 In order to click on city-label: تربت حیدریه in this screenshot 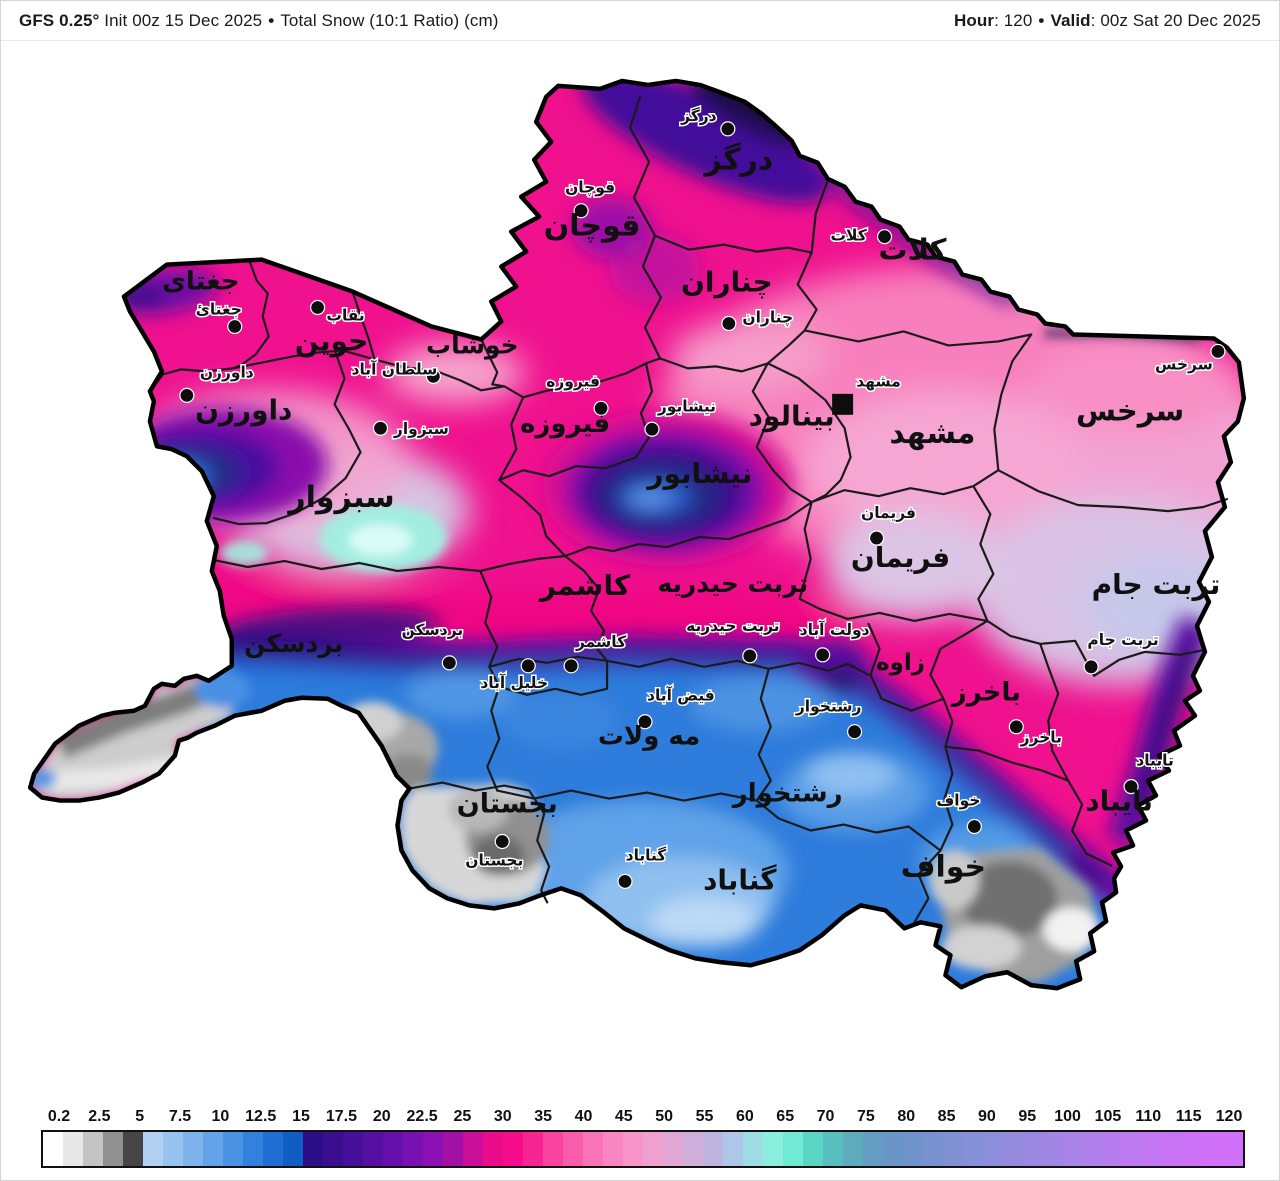, I will do `click(733, 626)`.